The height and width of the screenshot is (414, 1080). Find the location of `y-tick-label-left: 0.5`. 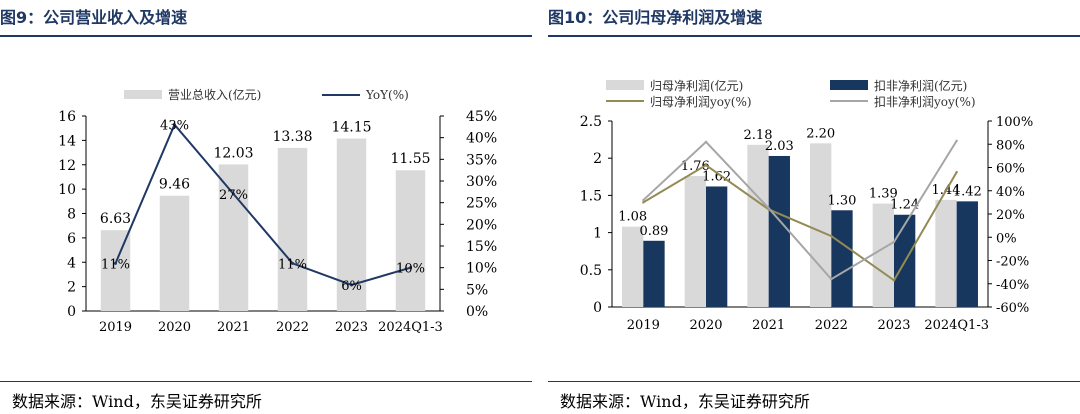

y-tick-label-left: 0.5 is located at coordinates (591, 271).